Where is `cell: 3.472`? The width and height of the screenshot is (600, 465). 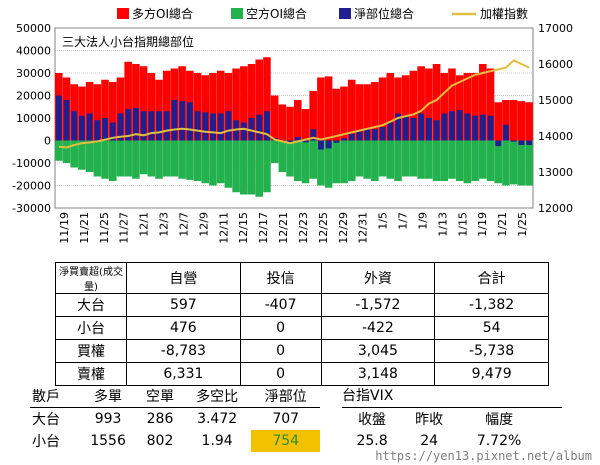 cell: 3.472 is located at coordinates (217, 419).